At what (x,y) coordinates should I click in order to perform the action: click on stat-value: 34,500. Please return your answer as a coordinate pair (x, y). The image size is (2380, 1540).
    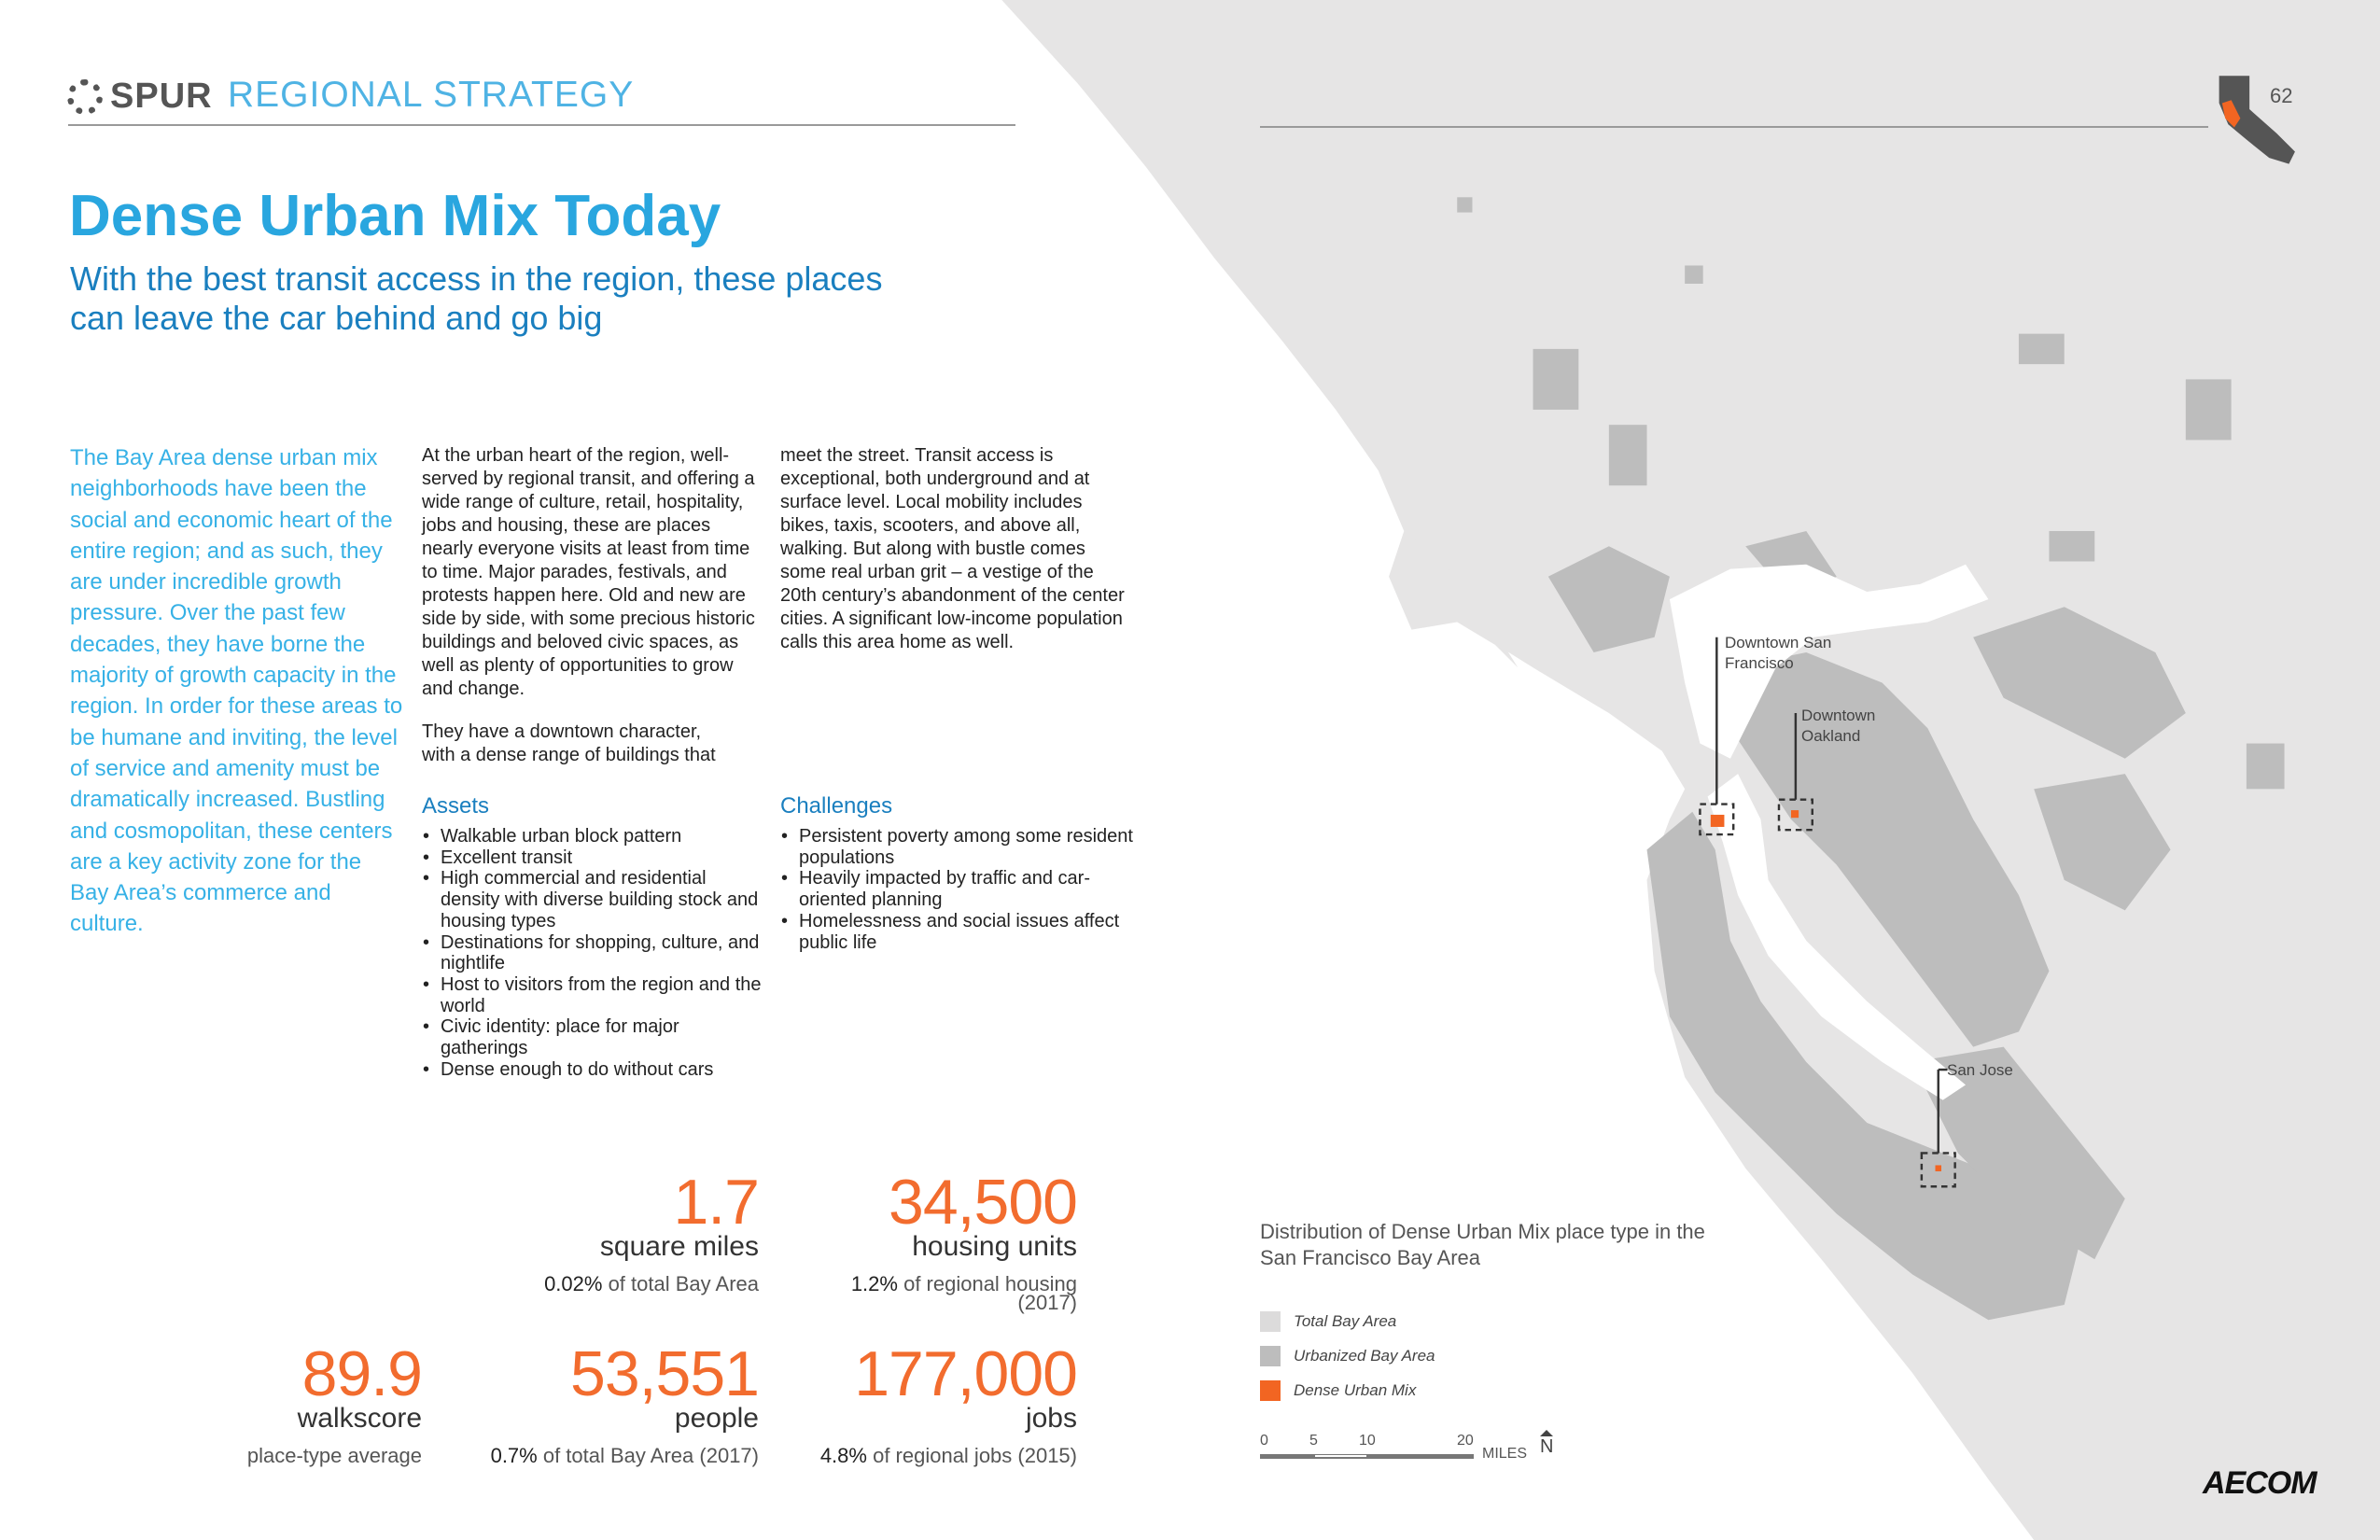
    Looking at the image, I should click on (983, 1202).